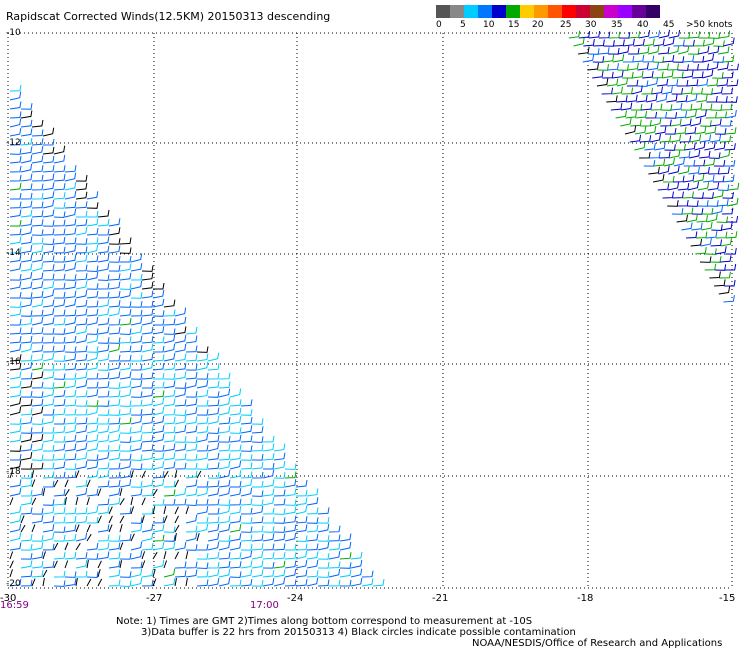 The width and height of the screenshot is (740, 650). What do you see at coordinates (513, 11) in the screenshot?
I see `legend-swatch` at bounding box center [513, 11].